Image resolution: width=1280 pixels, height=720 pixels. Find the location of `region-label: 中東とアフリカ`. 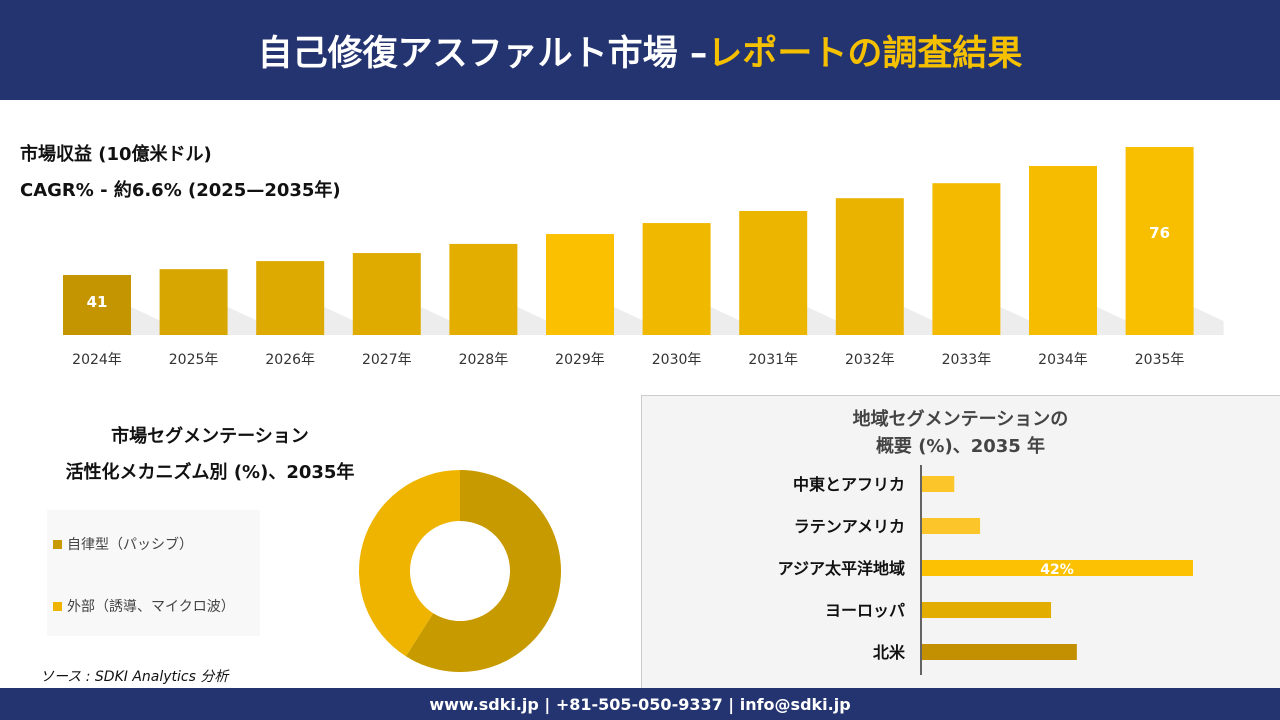

region-label: 中東とアフリカ is located at coordinates (849, 484).